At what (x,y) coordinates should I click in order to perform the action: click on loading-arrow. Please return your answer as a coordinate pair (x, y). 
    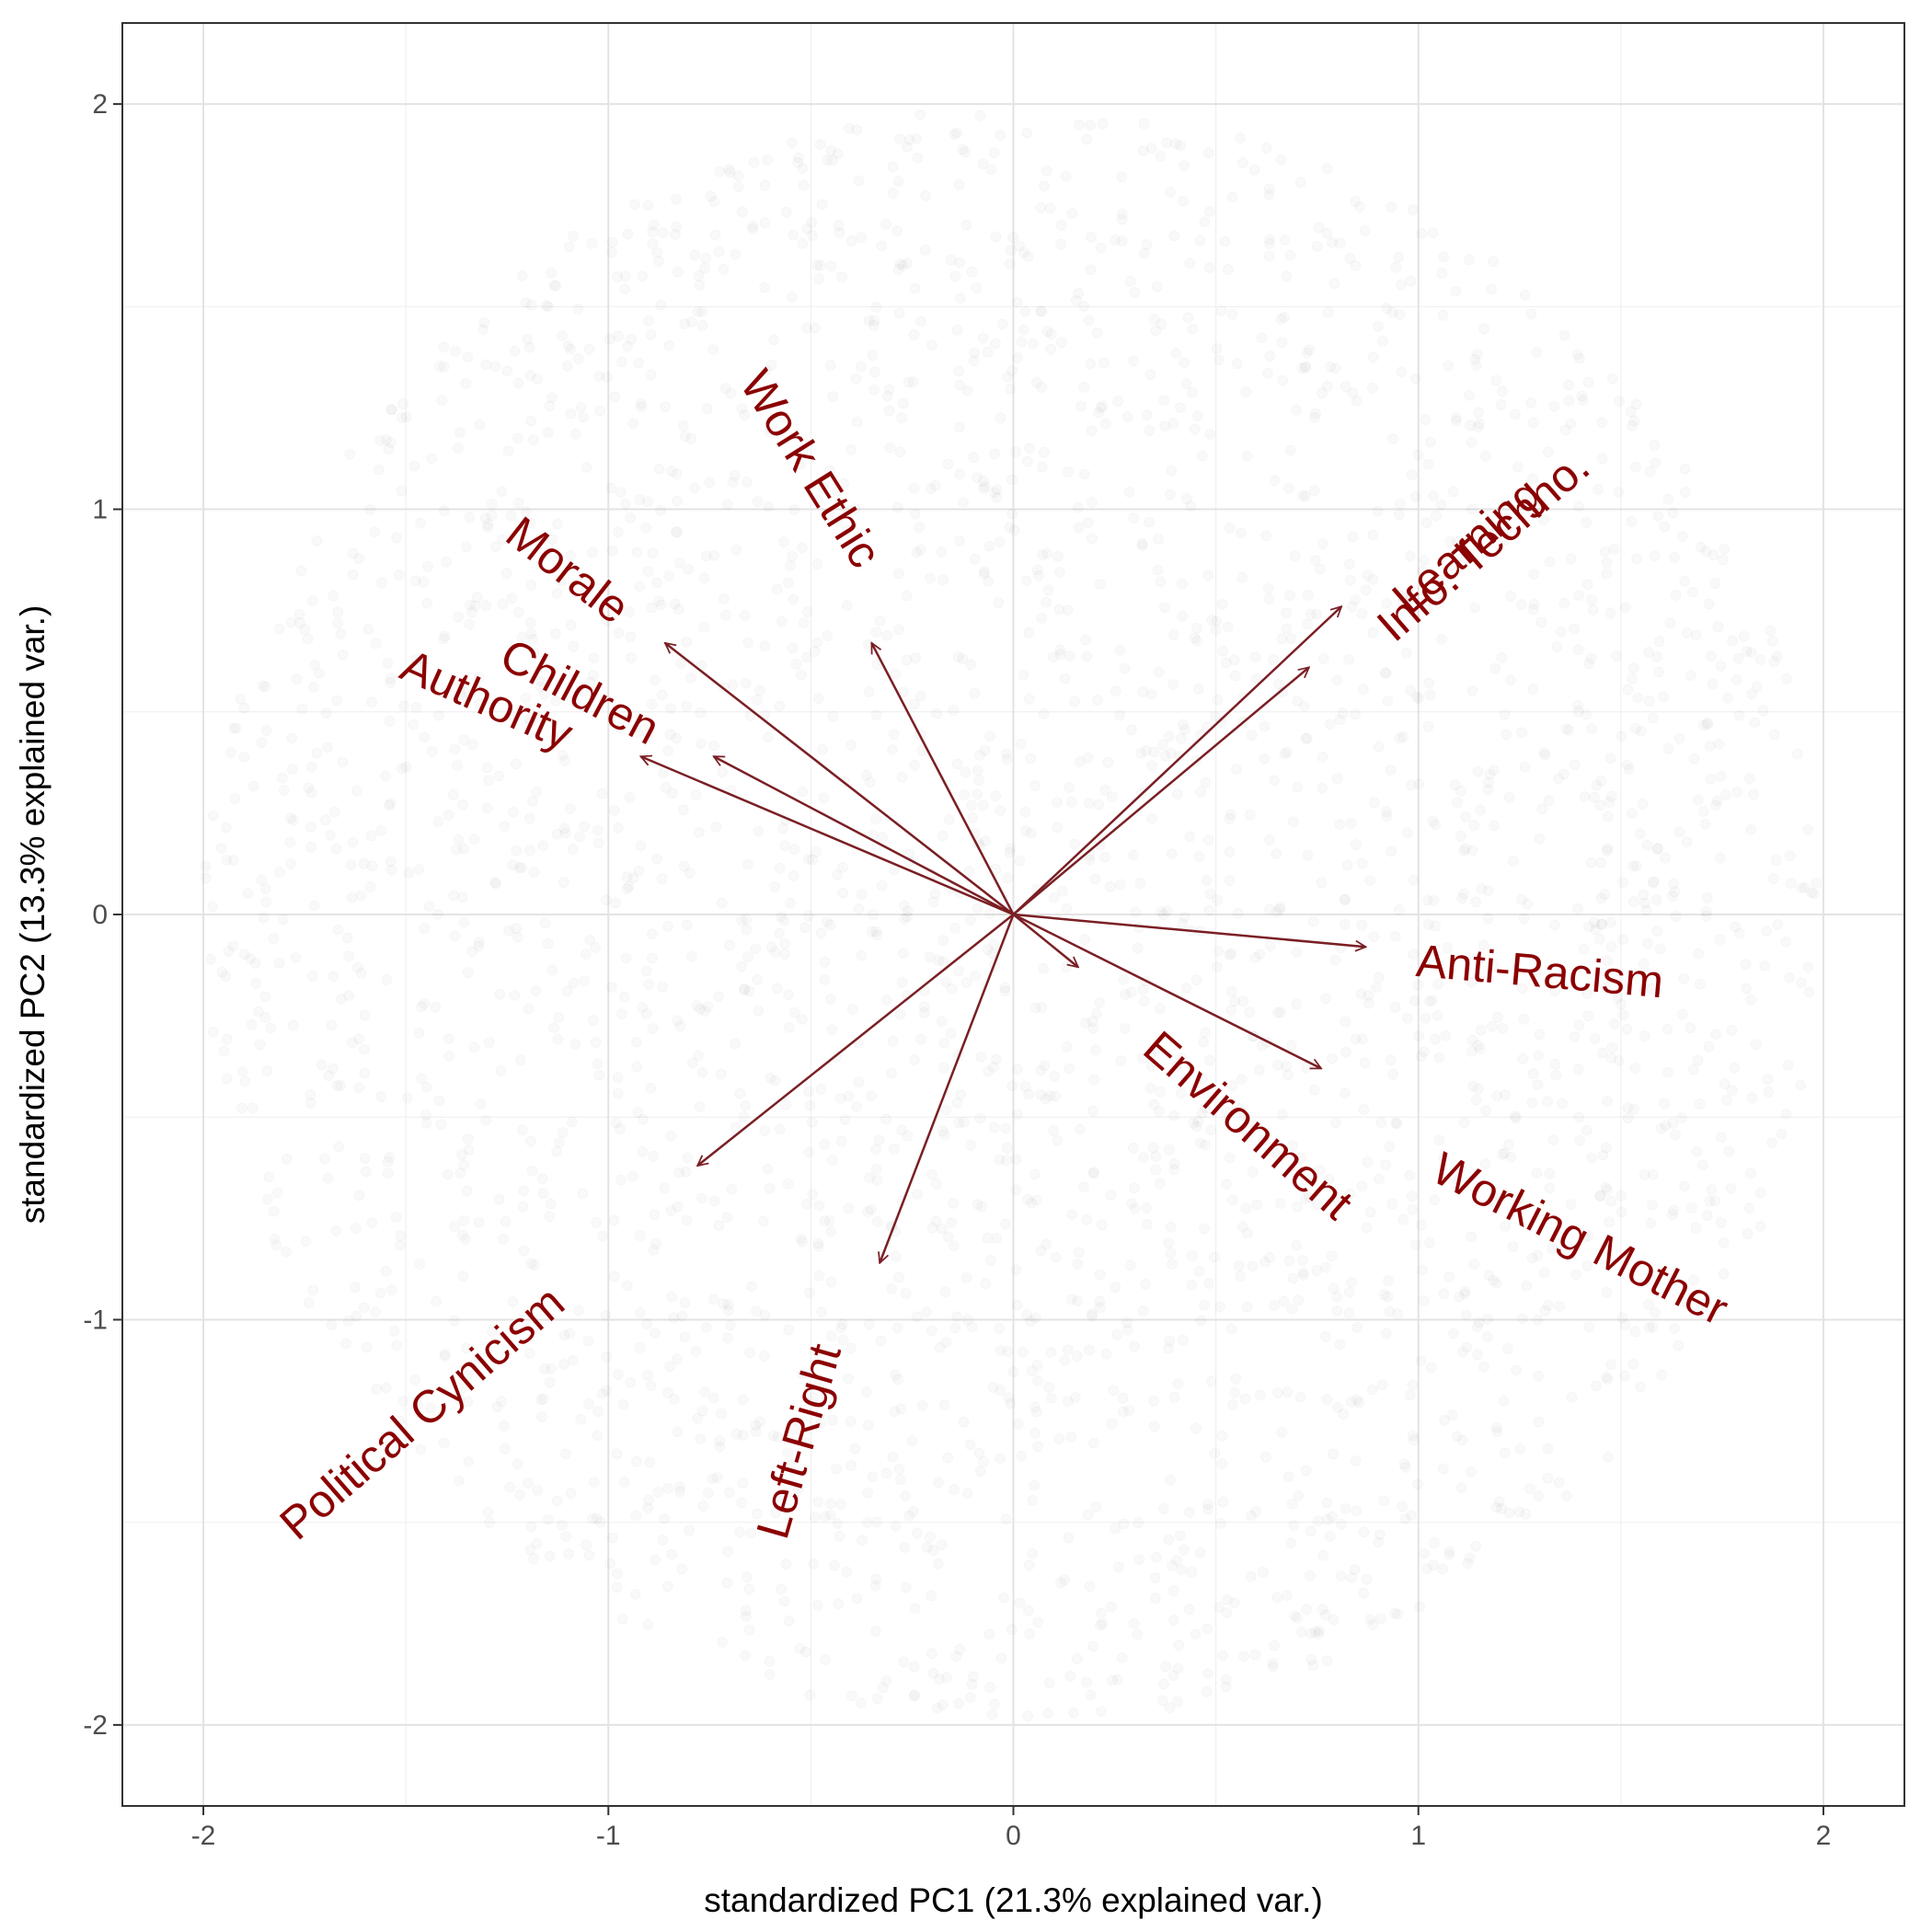
    Looking at the image, I should click on (1189, 930).